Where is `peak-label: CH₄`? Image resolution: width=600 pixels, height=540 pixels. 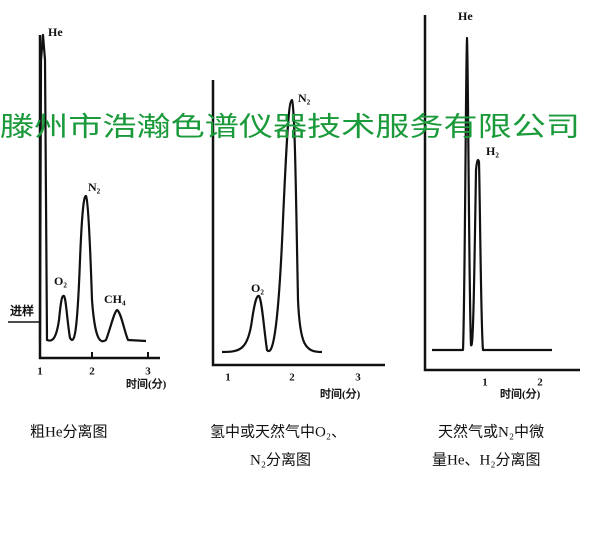 peak-label: CH₄ is located at coordinates (115, 299).